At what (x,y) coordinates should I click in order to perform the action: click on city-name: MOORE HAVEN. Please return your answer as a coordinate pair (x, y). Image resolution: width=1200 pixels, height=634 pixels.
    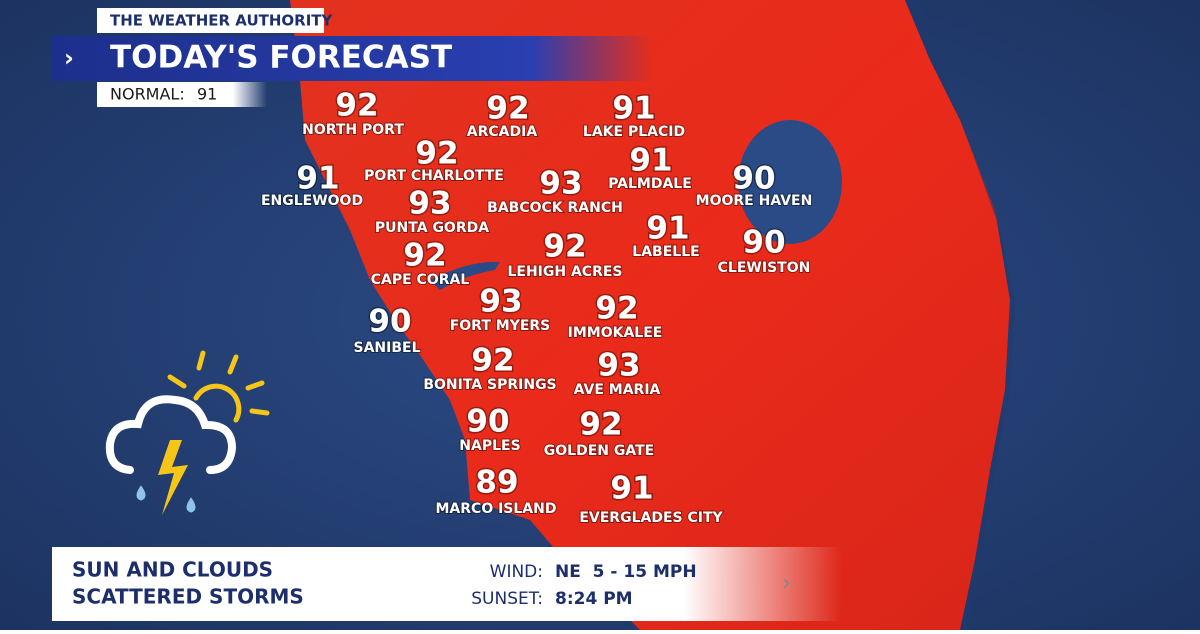
    Looking at the image, I should click on (754, 201).